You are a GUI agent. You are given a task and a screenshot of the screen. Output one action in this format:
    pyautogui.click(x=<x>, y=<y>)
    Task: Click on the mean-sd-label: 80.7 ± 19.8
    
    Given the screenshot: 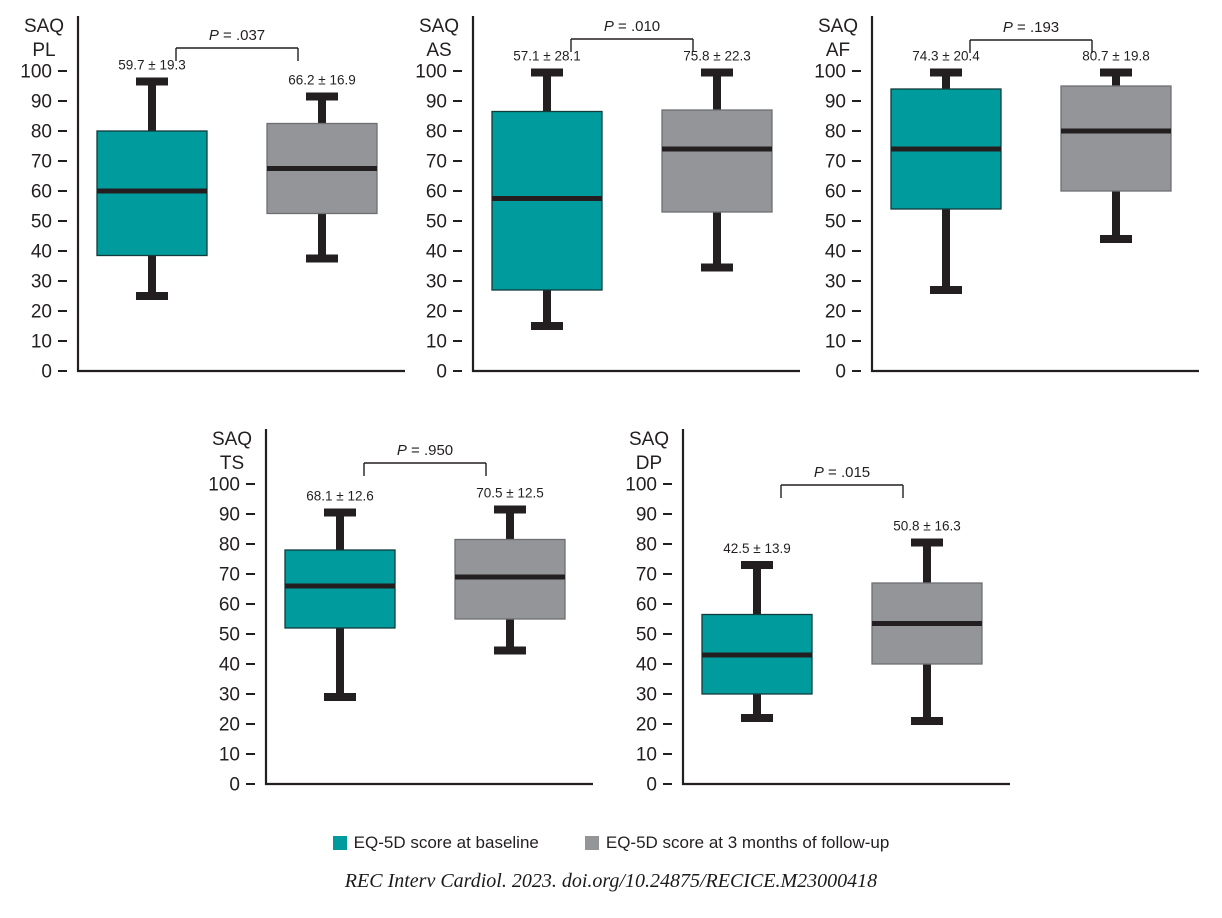 What is the action you would take?
    pyautogui.click(x=1115, y=56)
    